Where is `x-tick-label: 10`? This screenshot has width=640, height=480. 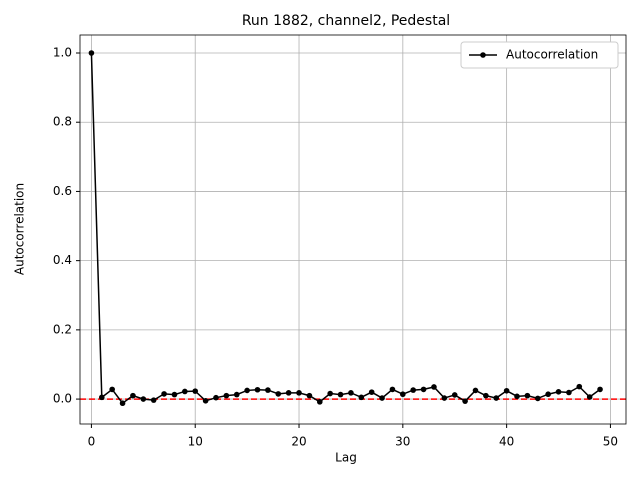 x-tick-label: 10 is located at coordinates (195, 442).